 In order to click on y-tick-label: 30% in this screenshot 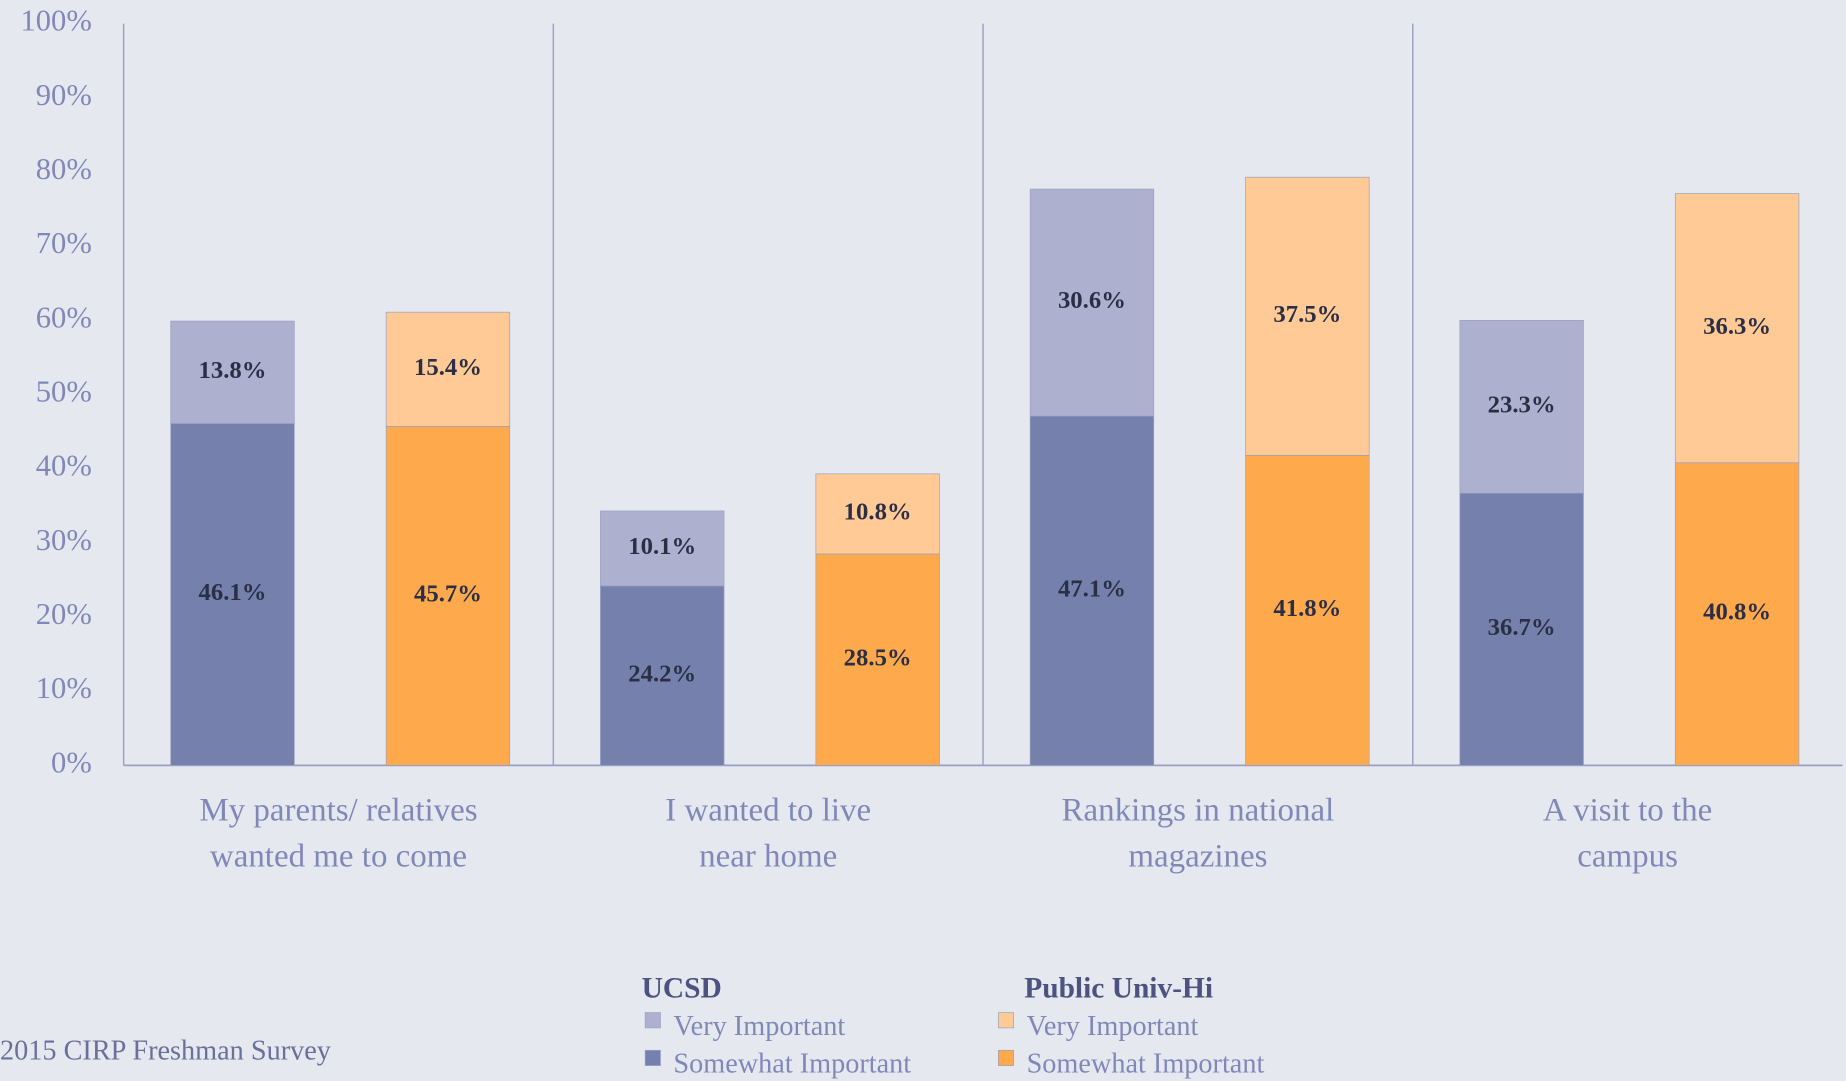, I will do `click(64, 540)`.